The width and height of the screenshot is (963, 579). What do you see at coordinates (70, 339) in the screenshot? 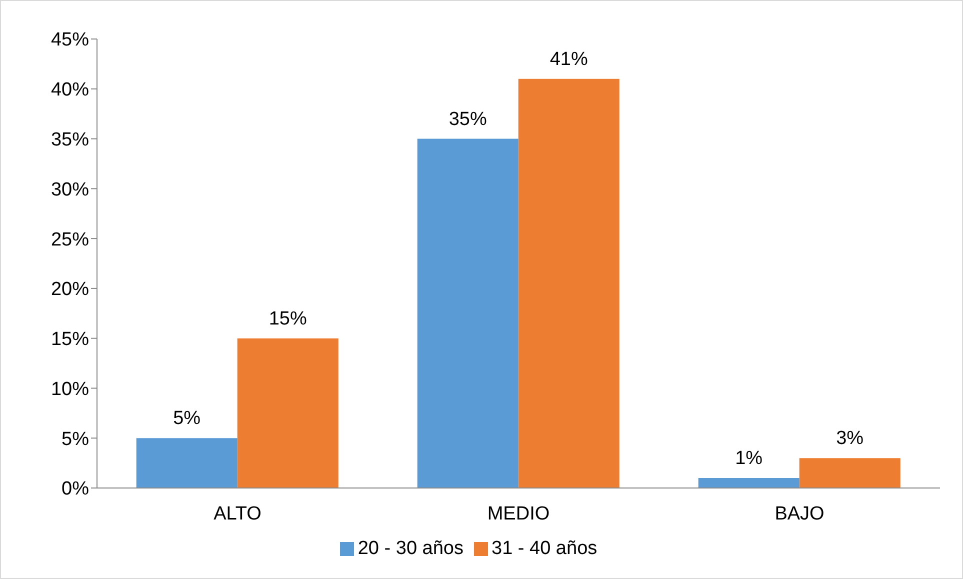
I see `y-tick-label: 15%` at bounding box center [70, 339].